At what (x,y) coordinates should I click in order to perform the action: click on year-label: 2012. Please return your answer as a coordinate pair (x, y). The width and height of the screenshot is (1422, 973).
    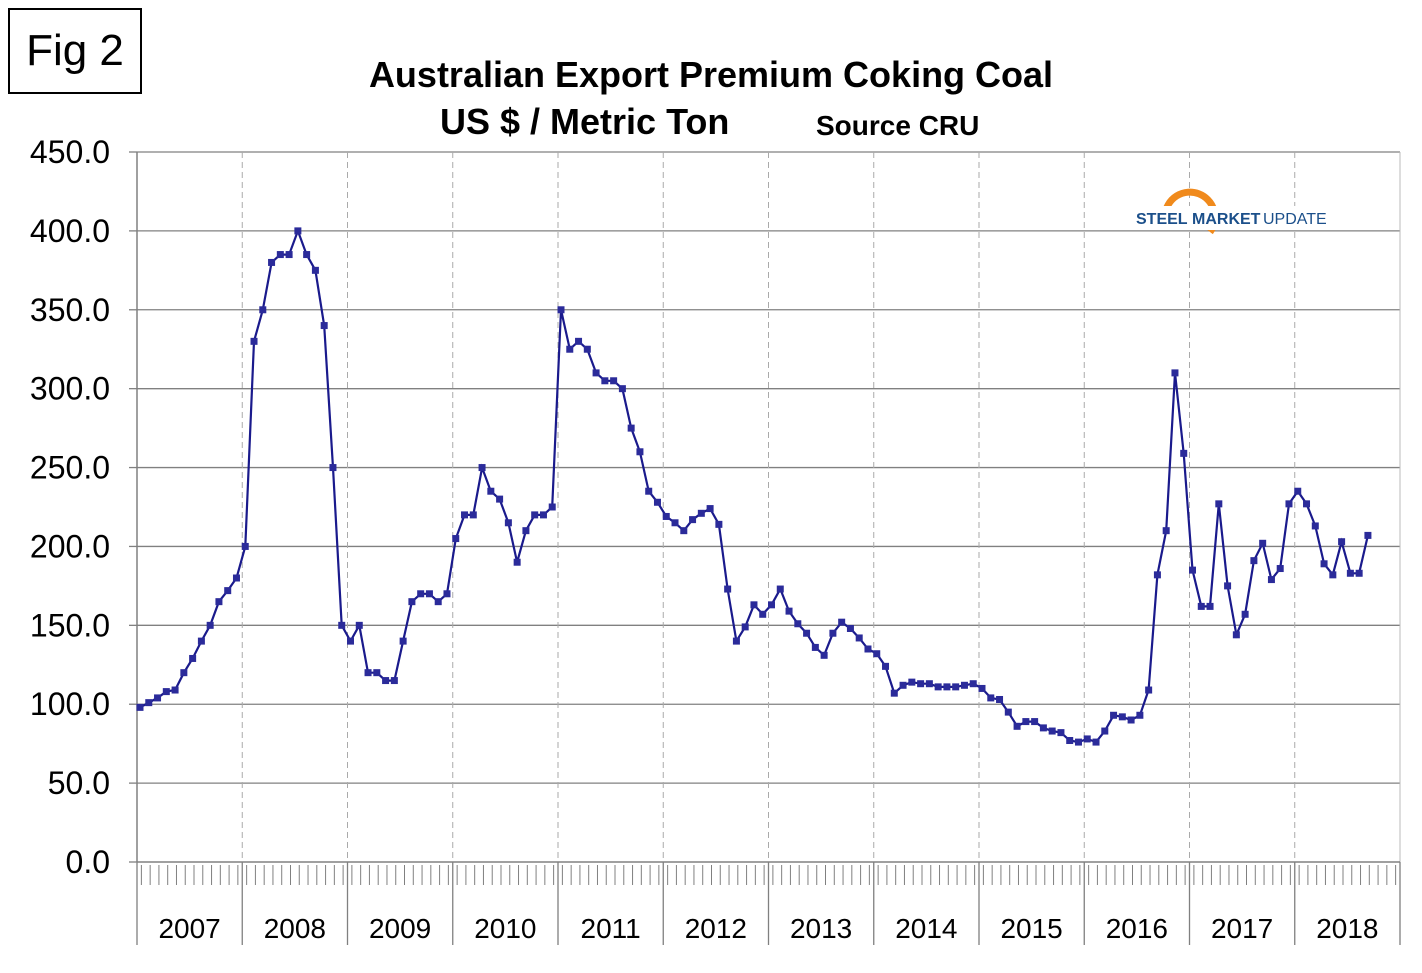
    Looking at the image, I should click on (716, 928).